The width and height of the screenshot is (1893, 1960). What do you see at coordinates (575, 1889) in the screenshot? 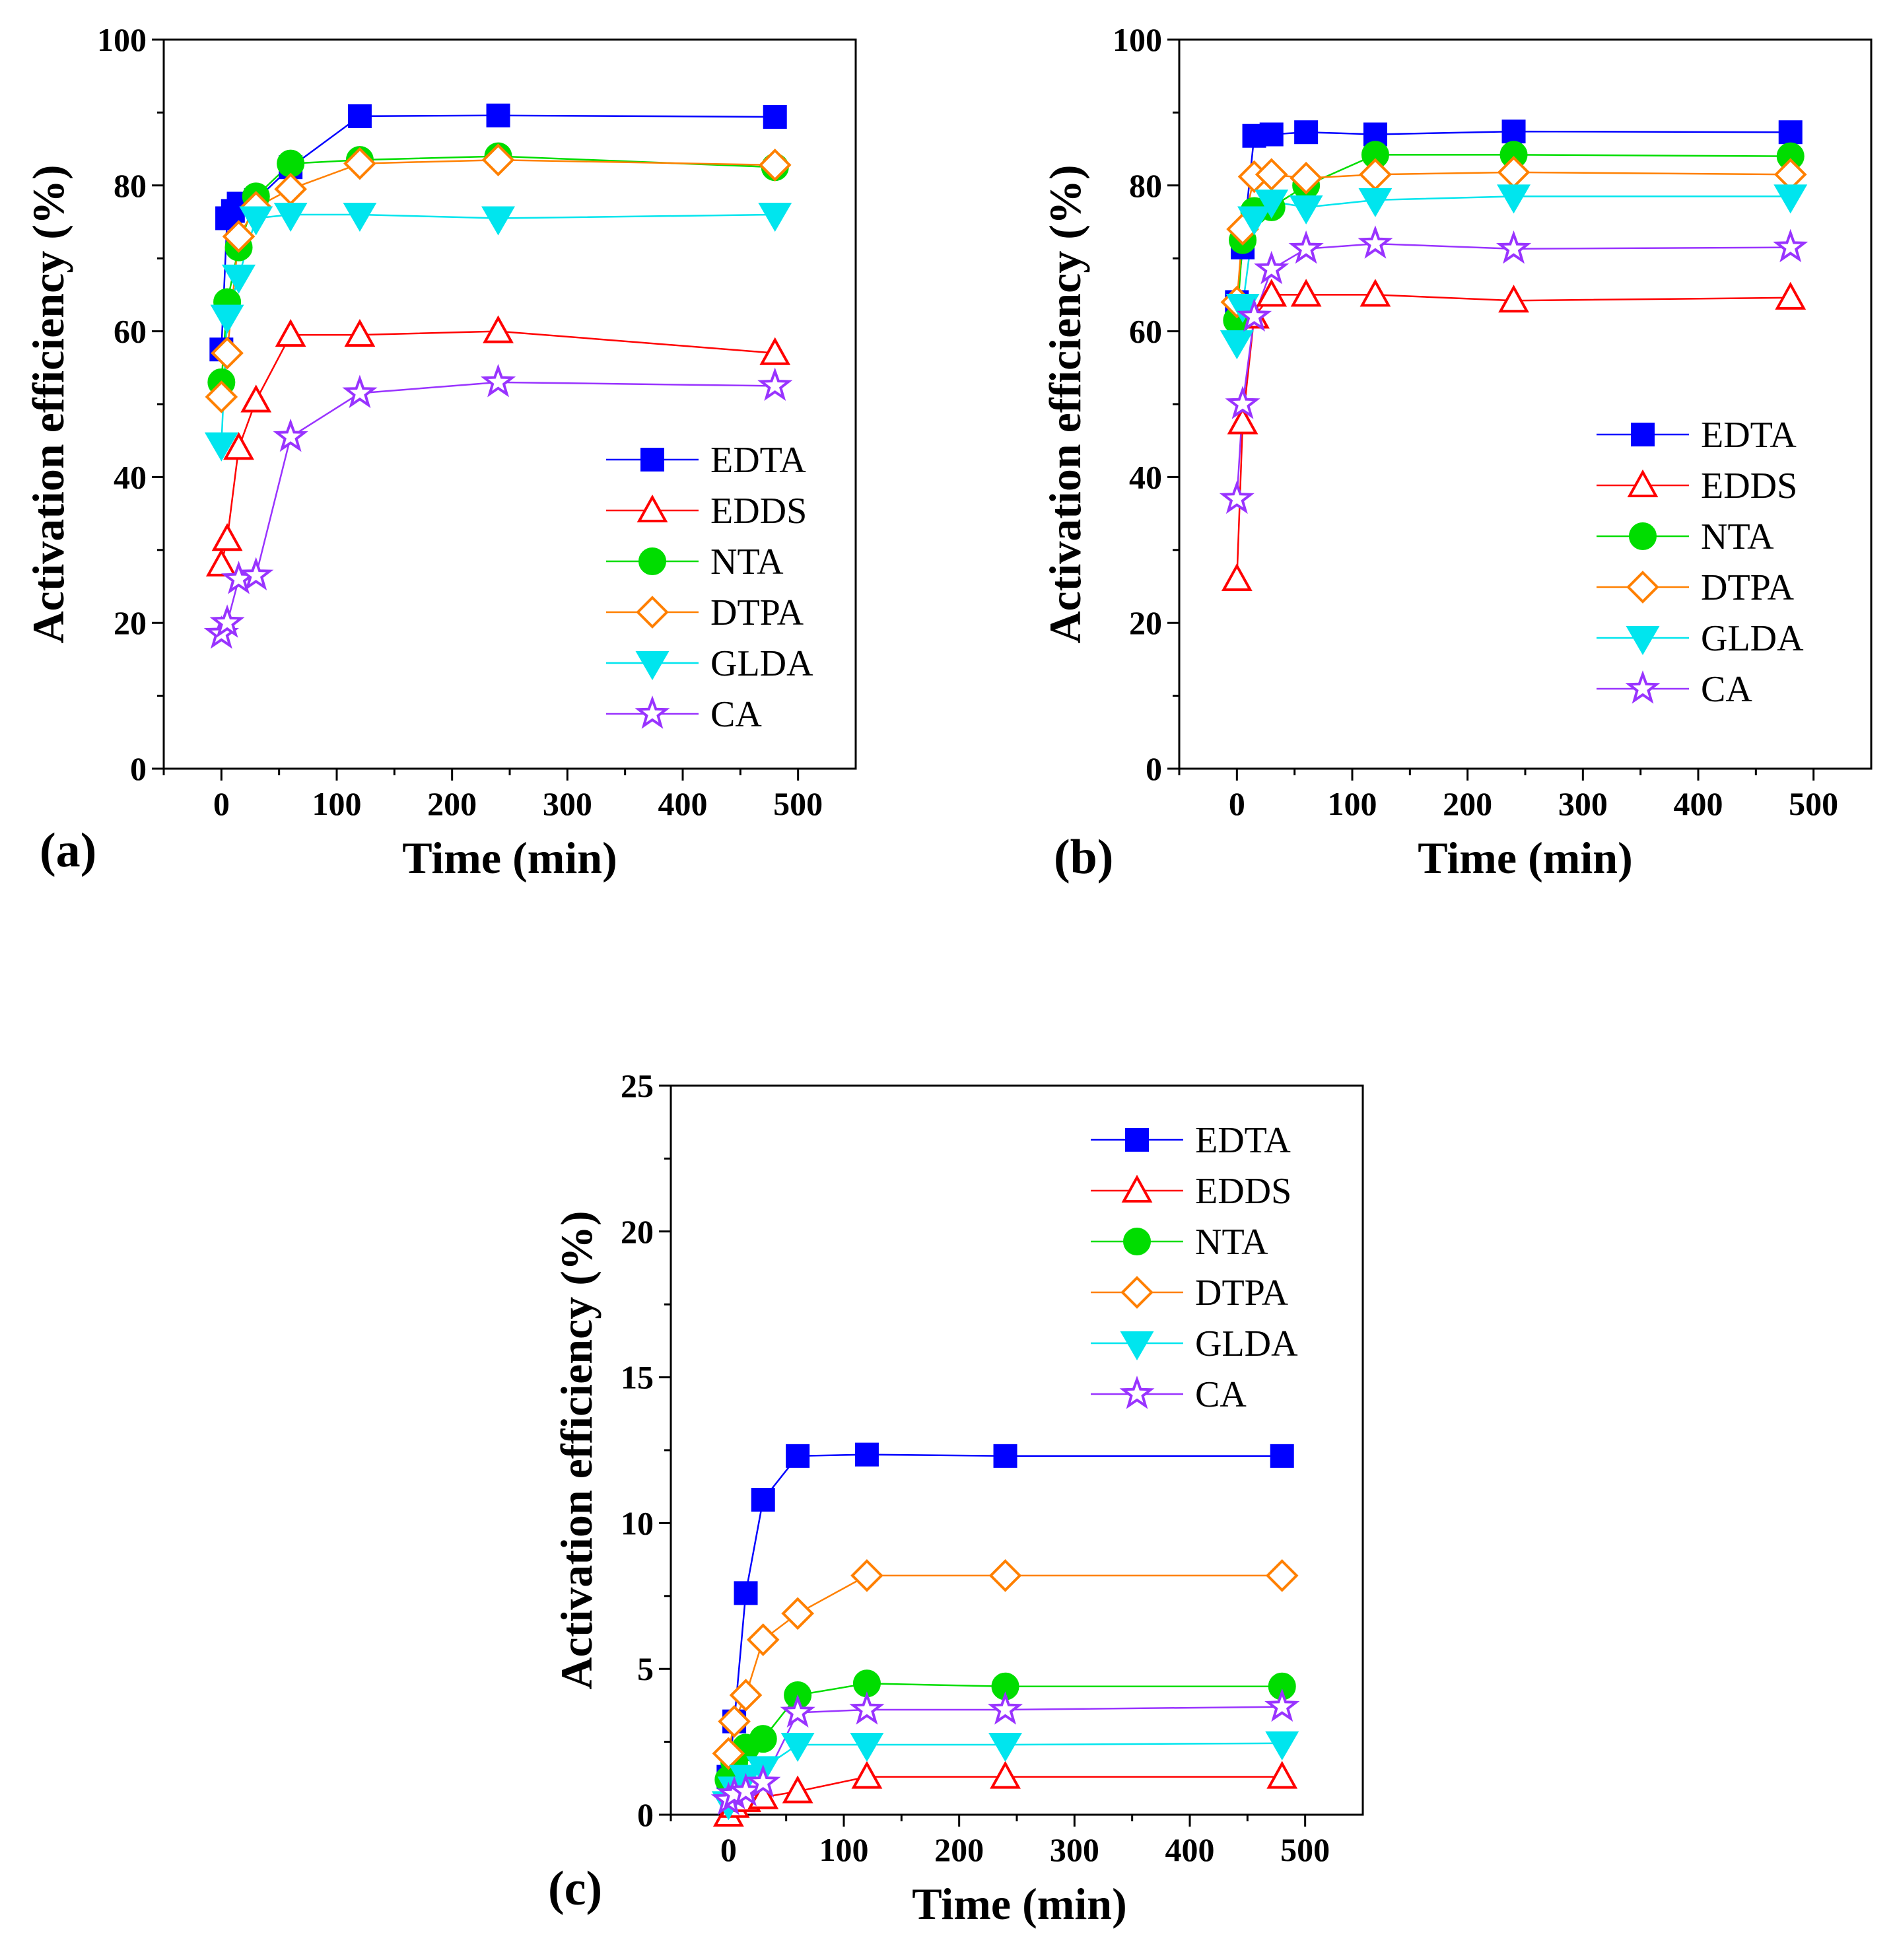
I see `panel-label: (c)` at bounding box center [575, 1889].